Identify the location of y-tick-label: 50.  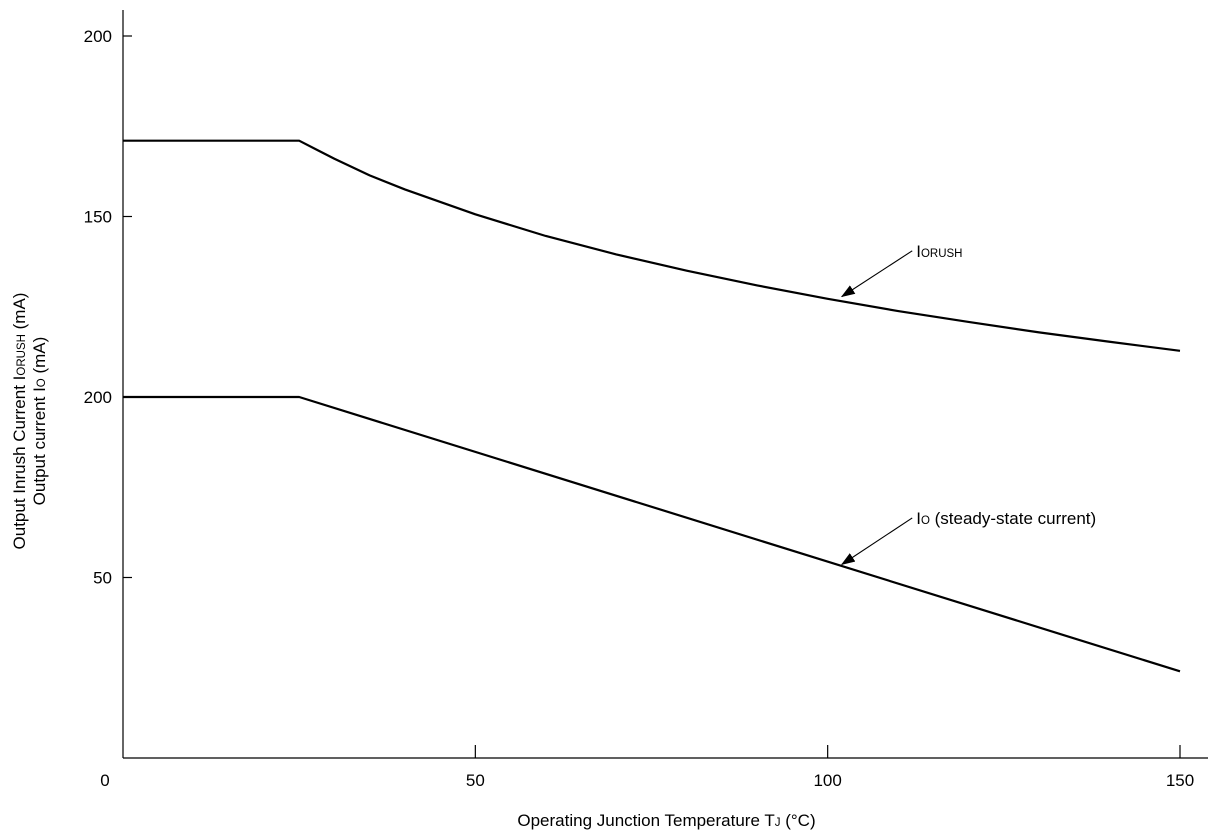
(102, 578).